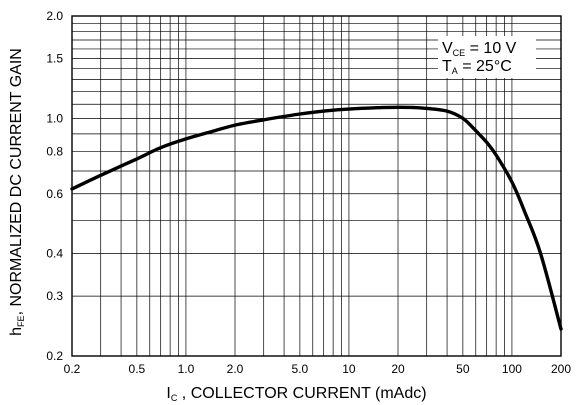 This screenshot has height=405, width=576. Describe the element at coordinates (349, 369) in the screenshot. I see `x-tick-label: 10` at that location.